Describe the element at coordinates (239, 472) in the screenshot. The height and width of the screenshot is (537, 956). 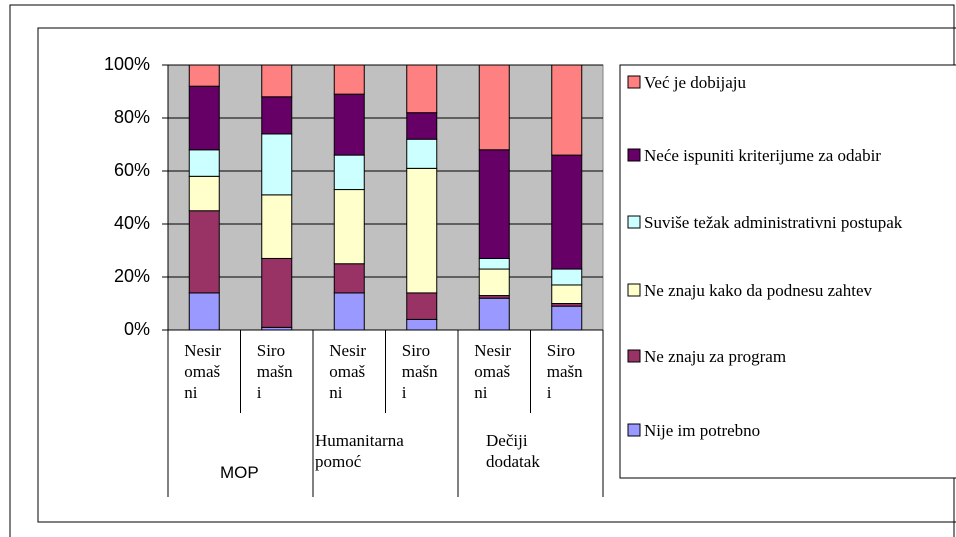
I see `group-label: MOP` at that location.